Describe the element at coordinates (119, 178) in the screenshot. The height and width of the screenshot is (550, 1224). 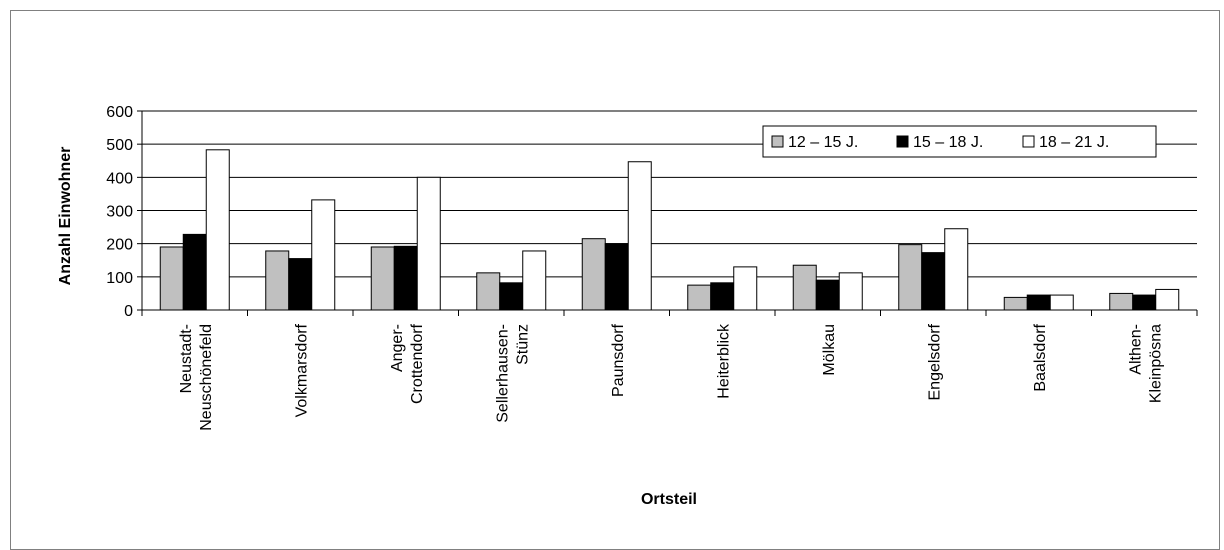
I see `y-tick-label: 400` at that location.